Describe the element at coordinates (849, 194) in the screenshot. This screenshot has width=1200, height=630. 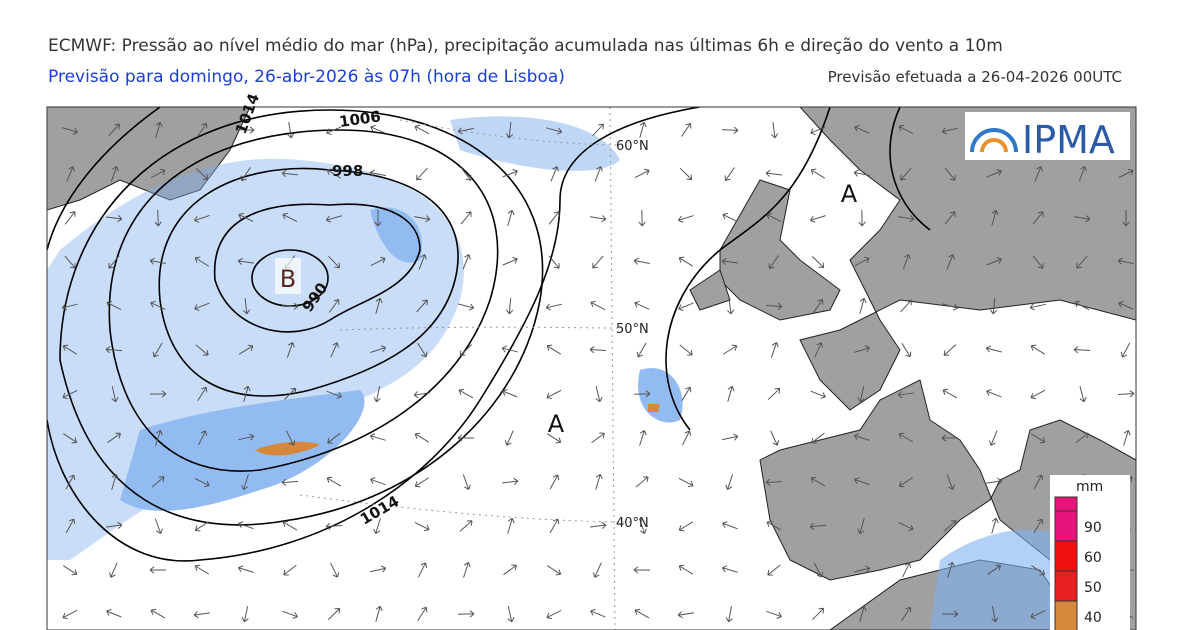
I see `pressure-center: A` at that location.